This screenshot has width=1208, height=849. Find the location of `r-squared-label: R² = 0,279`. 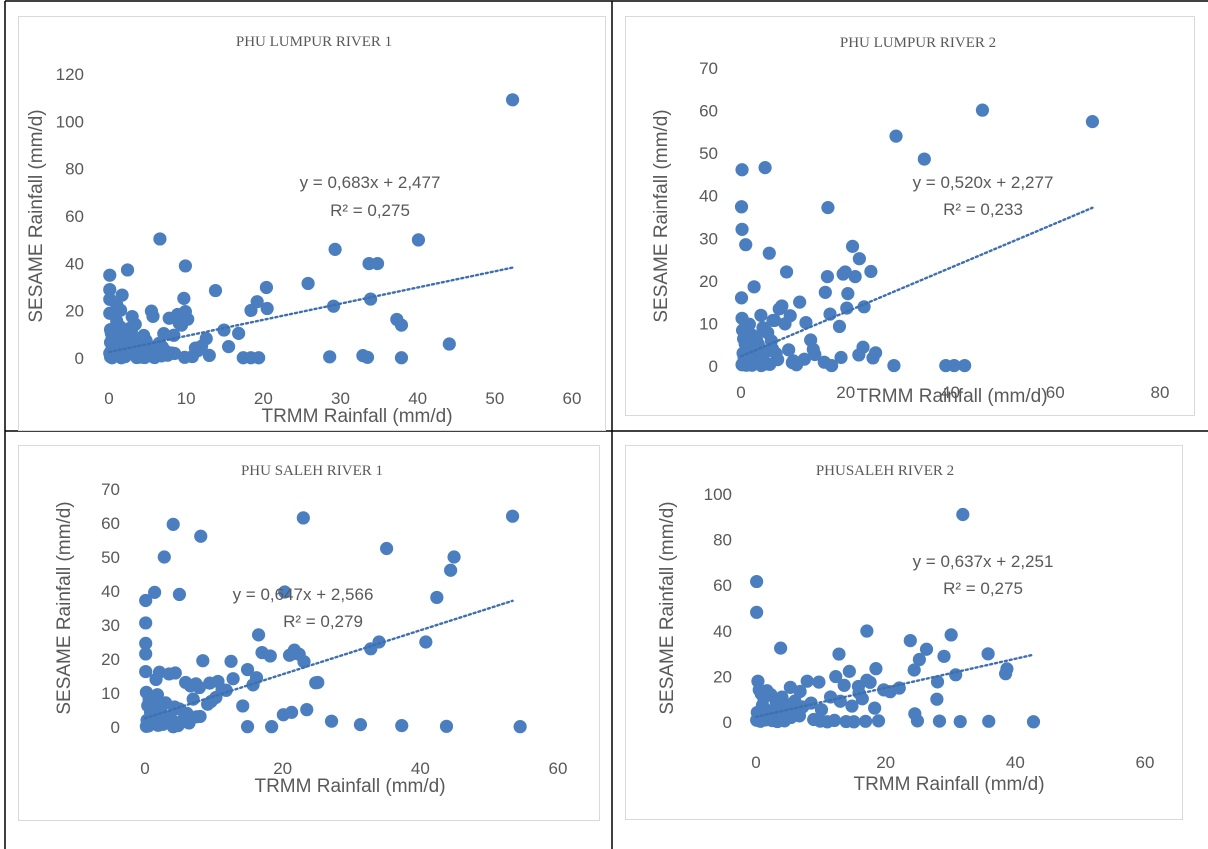

r-squared-label: R² = 0,279 is located at coordinates (323, 621).